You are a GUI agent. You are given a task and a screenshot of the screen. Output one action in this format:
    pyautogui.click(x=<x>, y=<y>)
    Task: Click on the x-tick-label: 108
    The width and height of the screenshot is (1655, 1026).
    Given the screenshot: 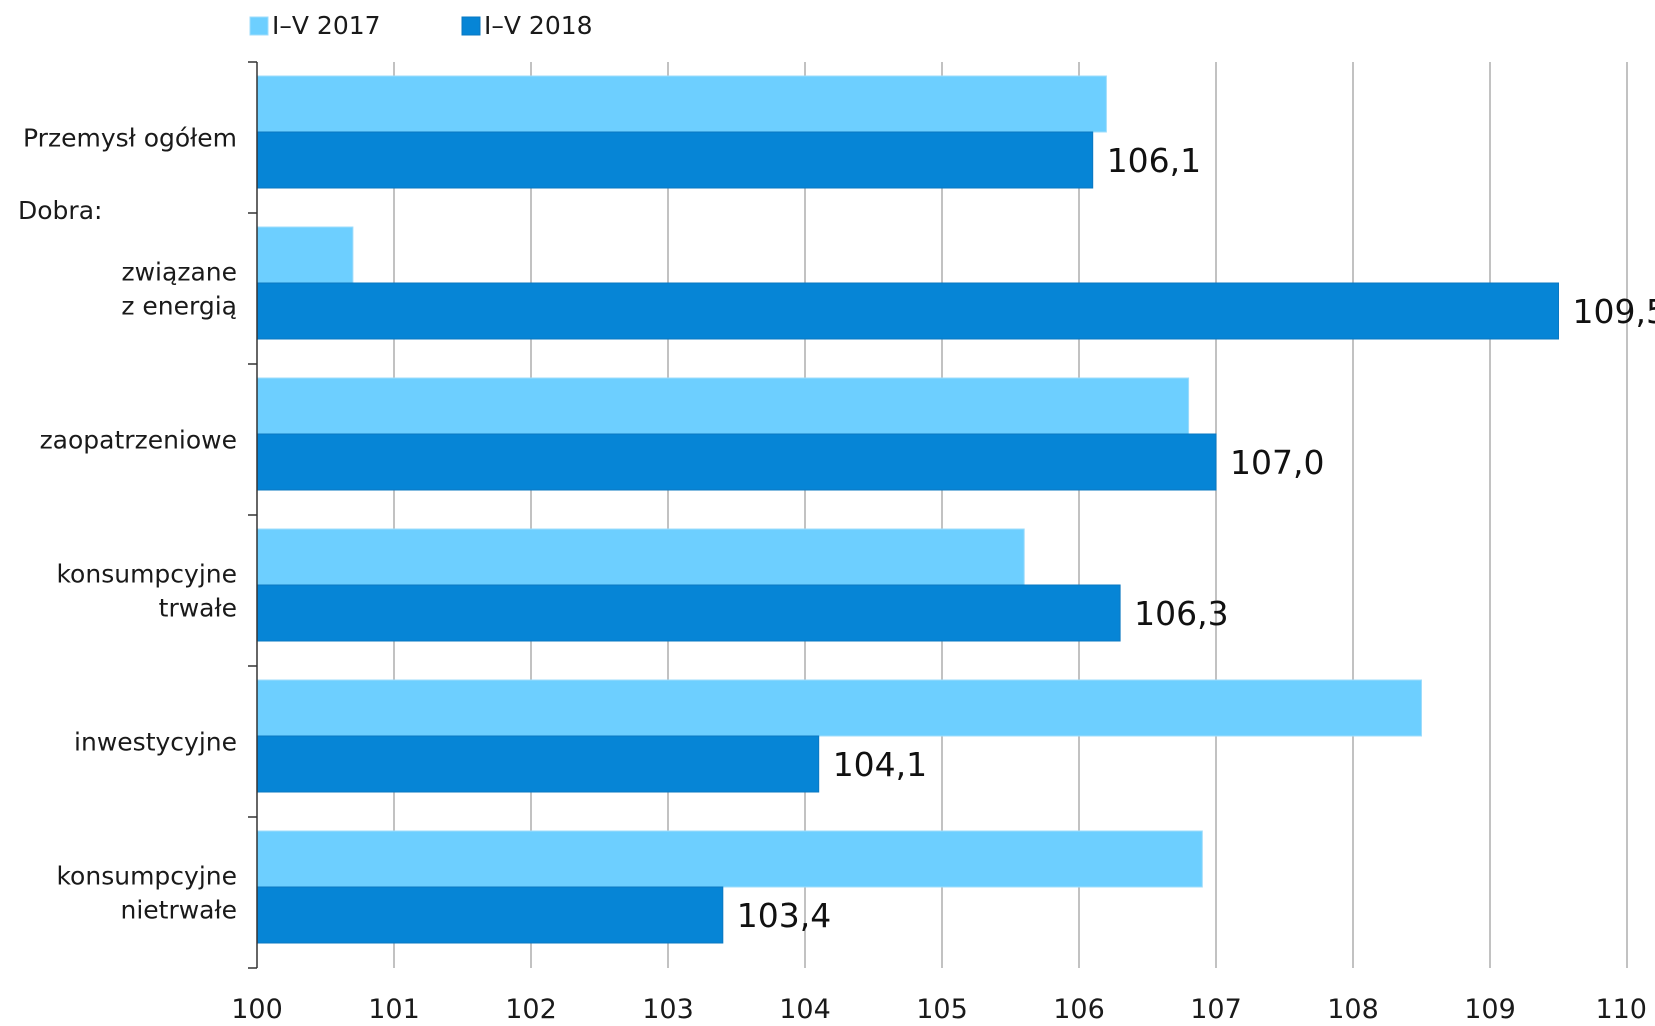 What is the action you would take?
    pyautogui.click(x=1353, y=1009)
    